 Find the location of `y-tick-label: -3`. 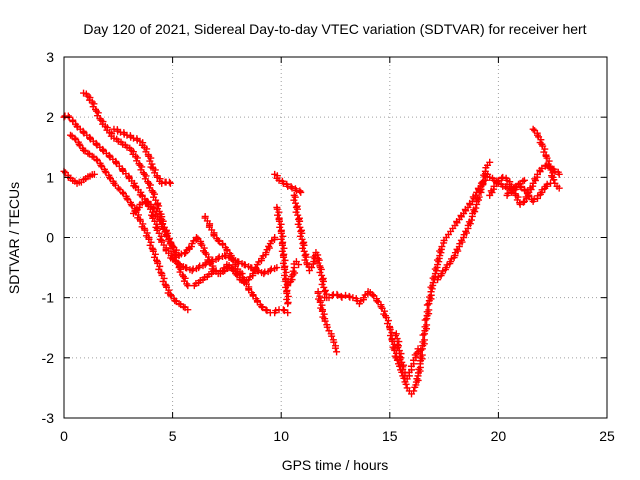

y-tick-label: -3 is located at coordinates (48, 418).